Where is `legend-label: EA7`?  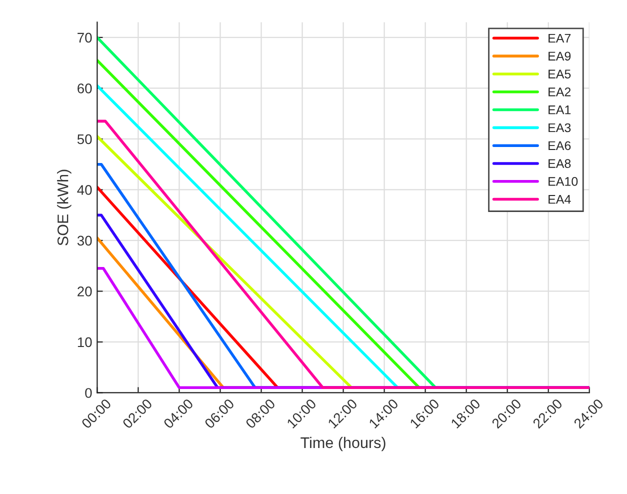
legend-label: EA7 is located at coordinates (559, 38).